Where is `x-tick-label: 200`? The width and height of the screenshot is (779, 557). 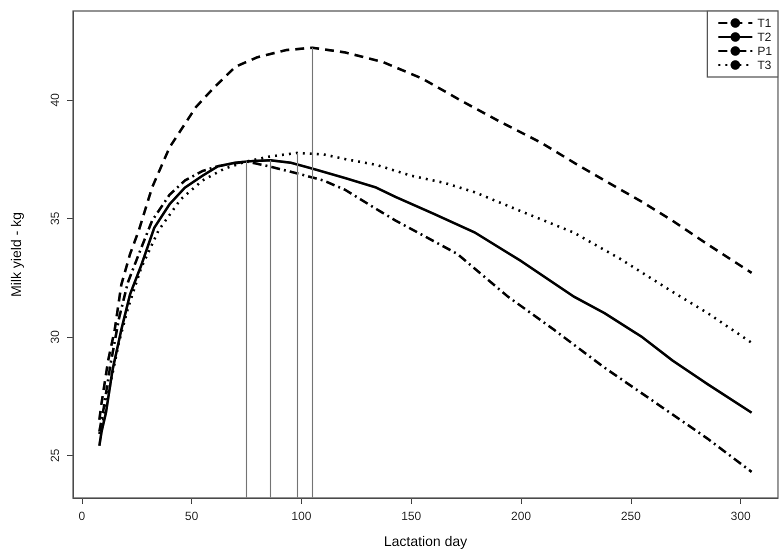 x-tick-label: 200 is located at coordinates (521, 516).